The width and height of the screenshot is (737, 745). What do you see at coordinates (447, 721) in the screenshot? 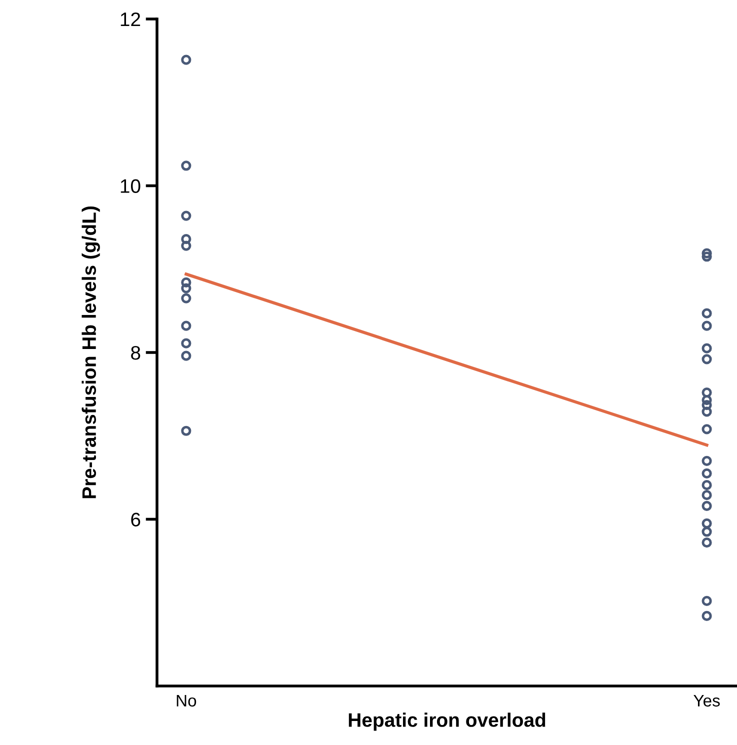
I see `x-axis-title: Hepatic iron overload` at bounding box center [447, 721].